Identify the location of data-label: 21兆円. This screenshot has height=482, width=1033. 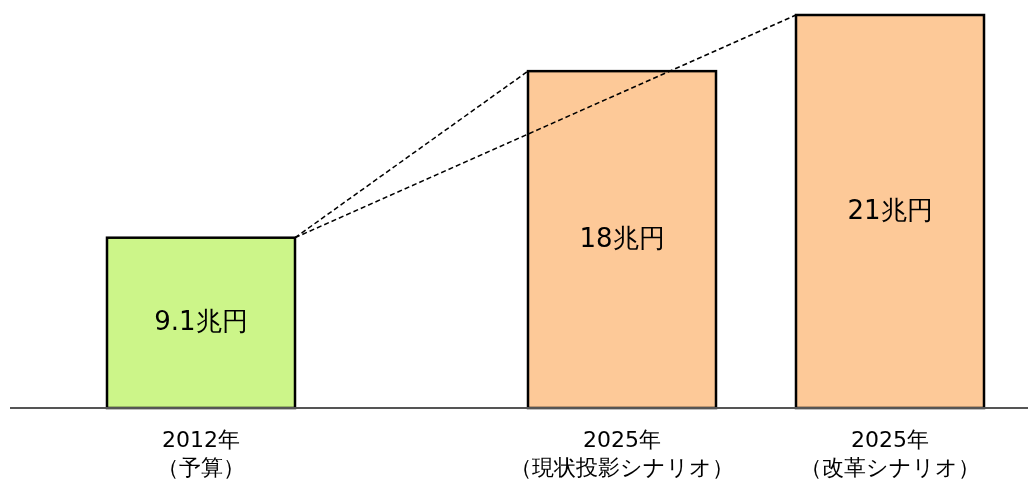
(890, 210).